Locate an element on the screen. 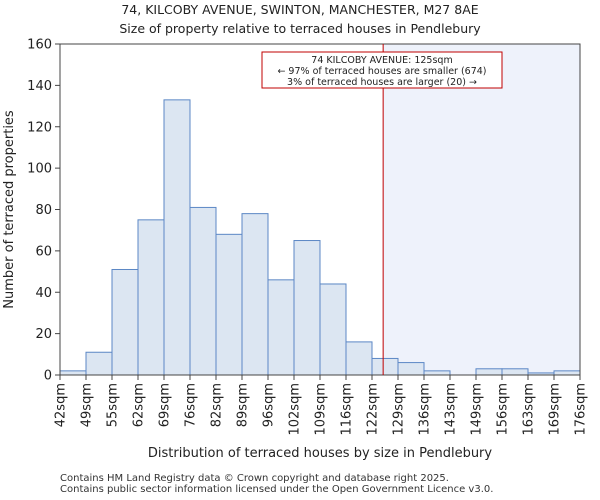 The image size is (600, 500). x-tick-label: 163sqm is located at coordinates (529, 409).